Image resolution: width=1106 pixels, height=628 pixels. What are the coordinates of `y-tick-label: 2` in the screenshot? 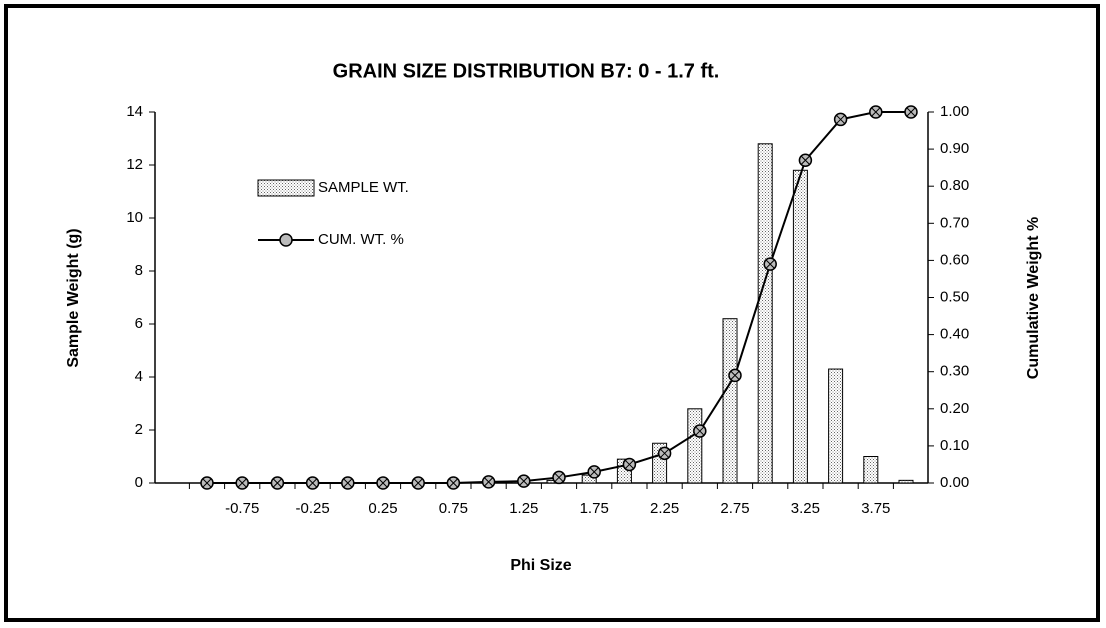 It's located at (139, 429).